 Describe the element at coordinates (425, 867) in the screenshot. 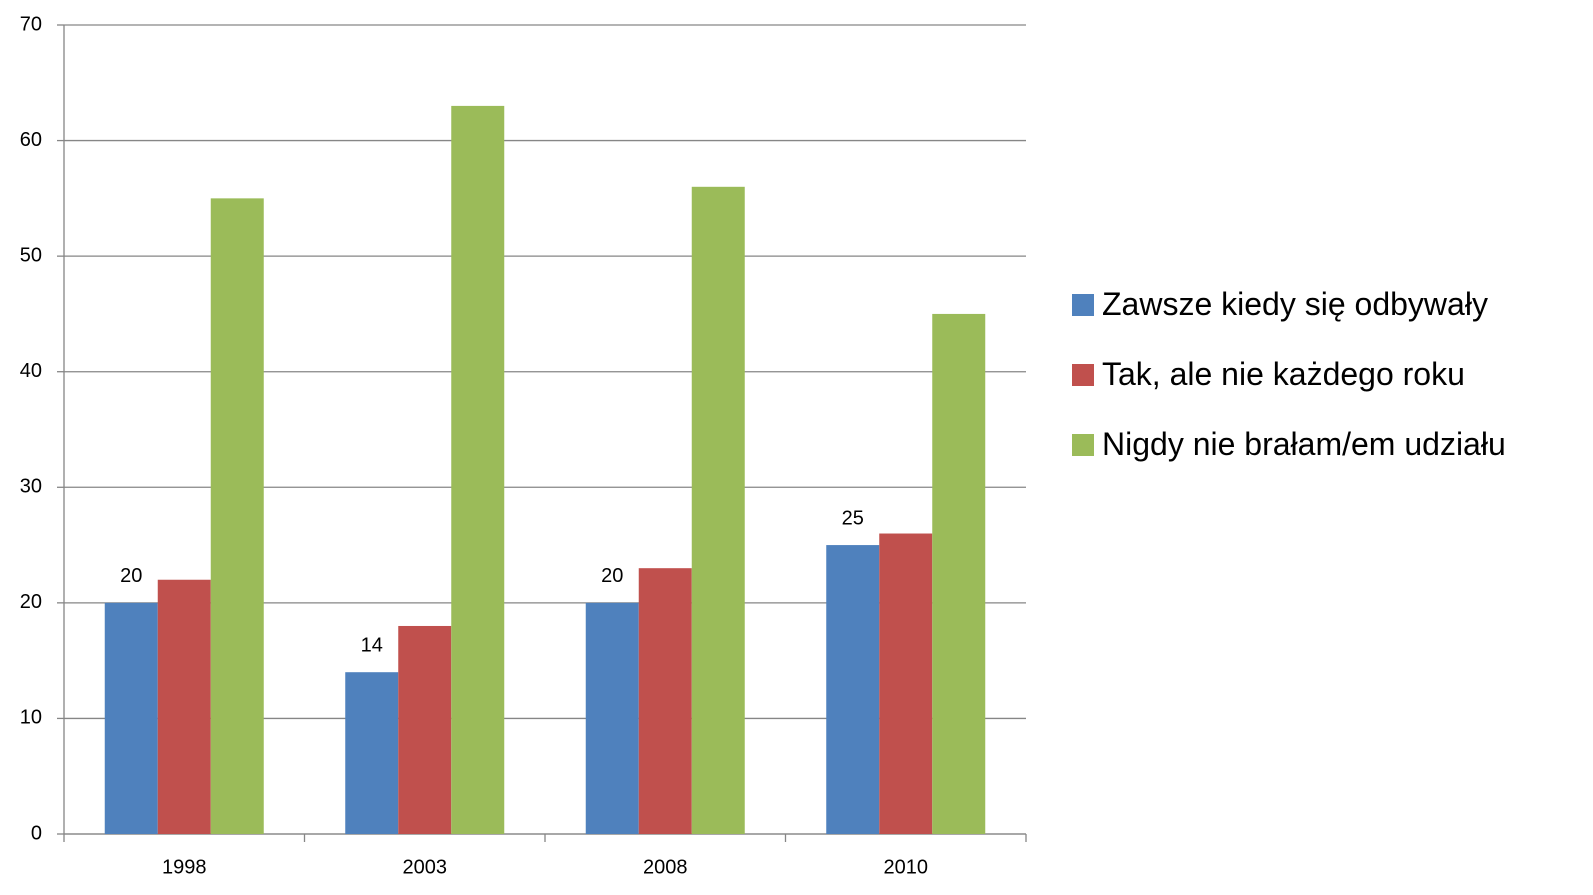

I see `x-tick-label: 2003` at that location.